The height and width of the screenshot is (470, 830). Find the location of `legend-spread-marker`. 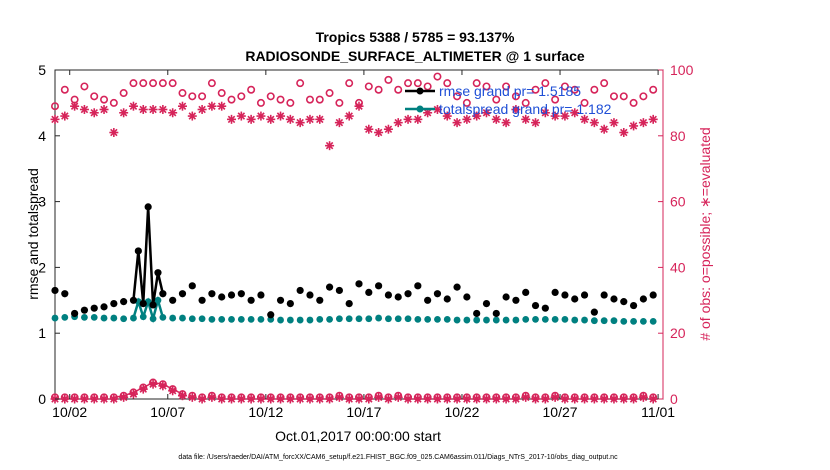

legend-spread-marker is located at coordinates (420, 109).